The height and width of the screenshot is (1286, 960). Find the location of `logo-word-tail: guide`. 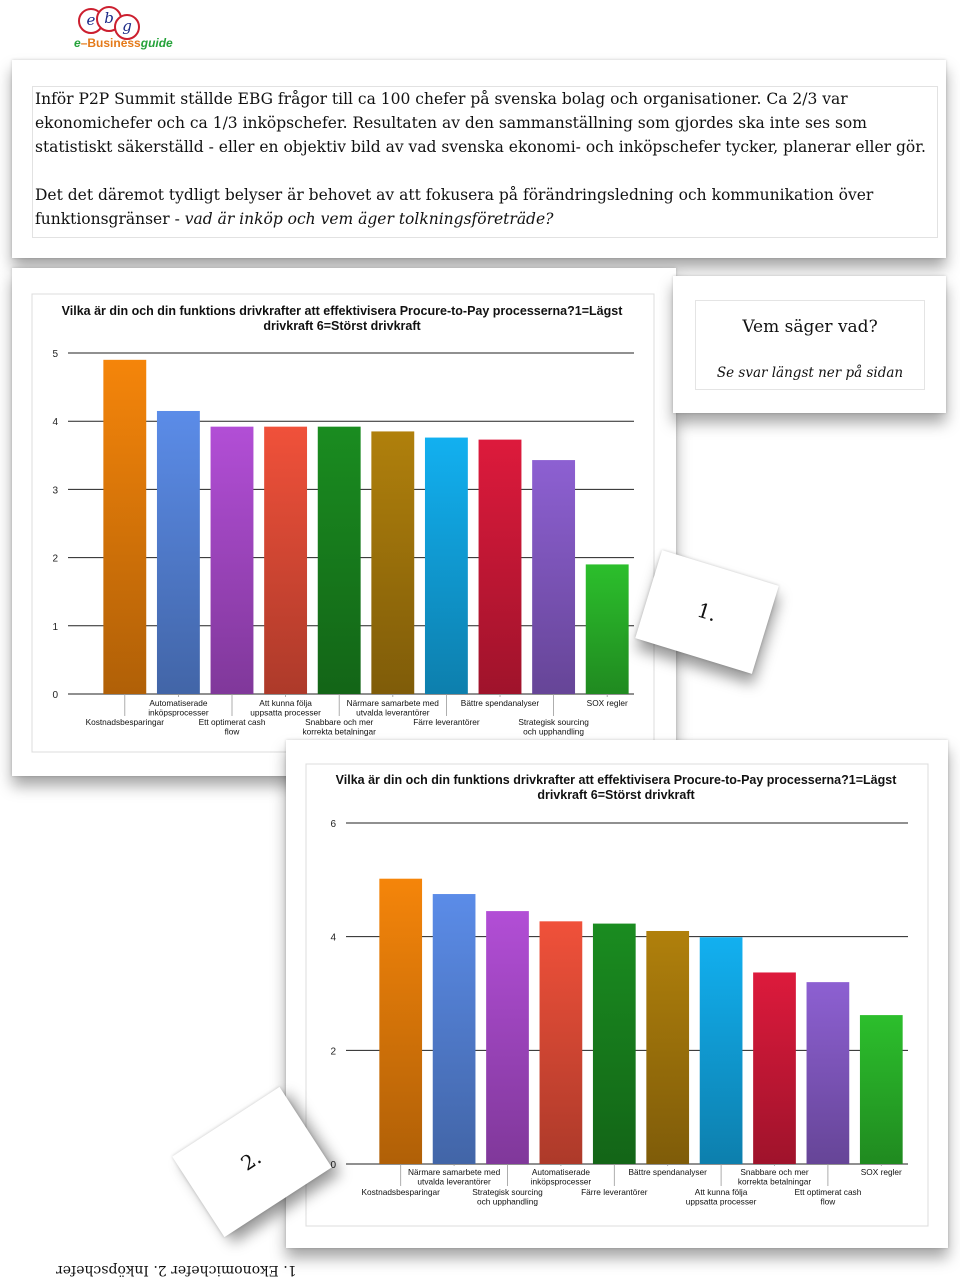

logo-word-tail: guide is located at coordinates (156, 43).